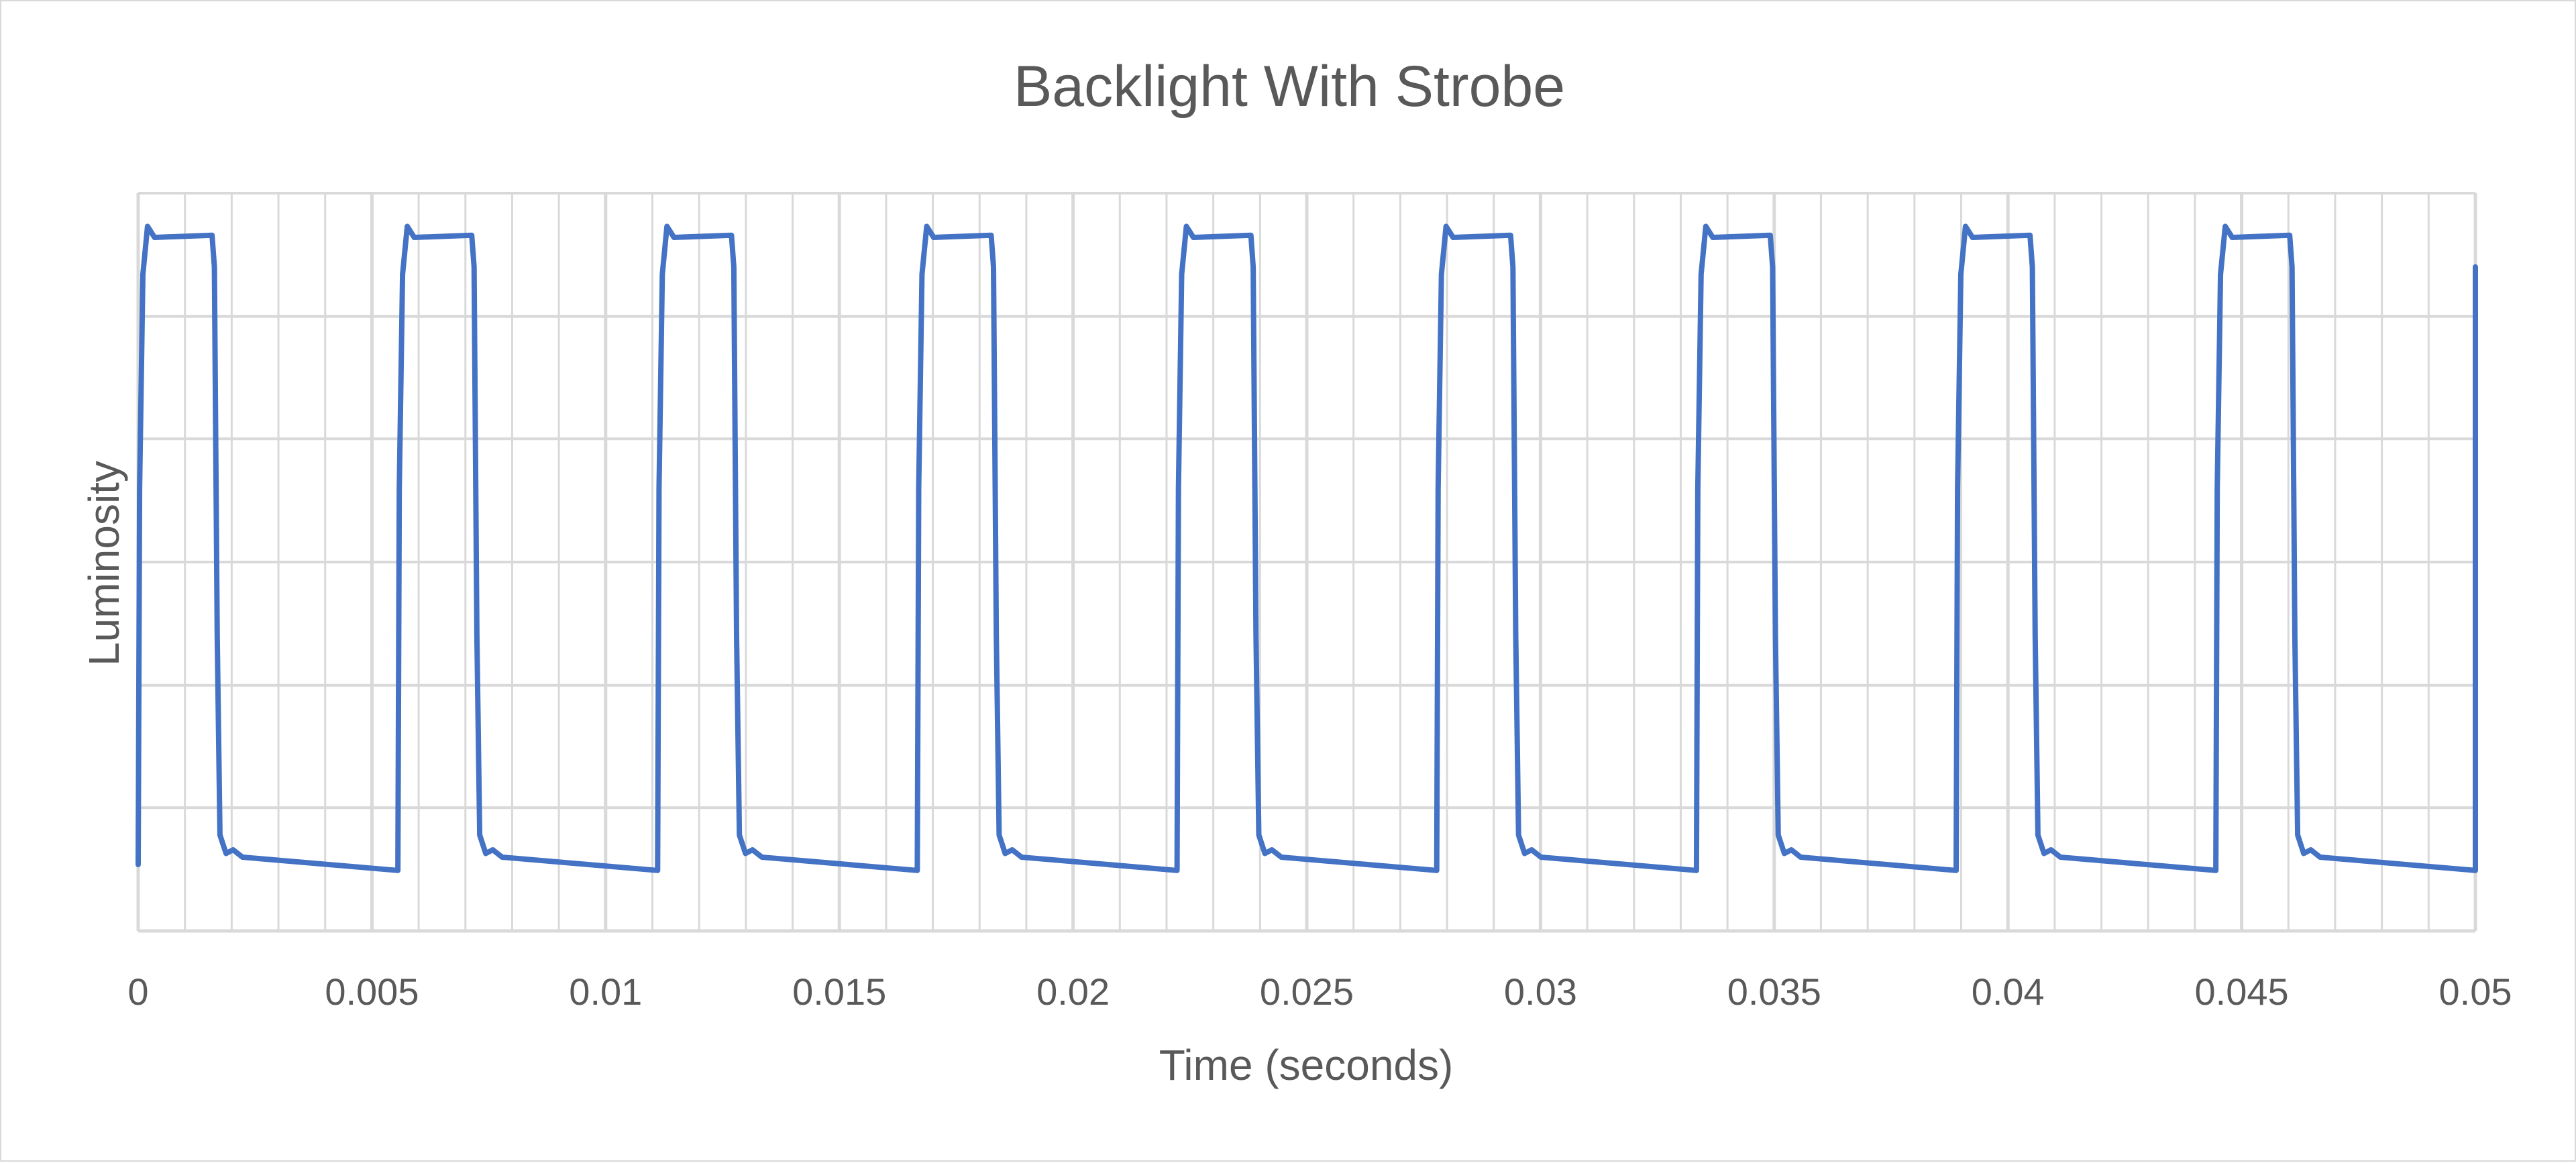  Describe the element at coordinates (1540, 992) in the screenshot. I see `x-tick-label: 0.03` at that location.